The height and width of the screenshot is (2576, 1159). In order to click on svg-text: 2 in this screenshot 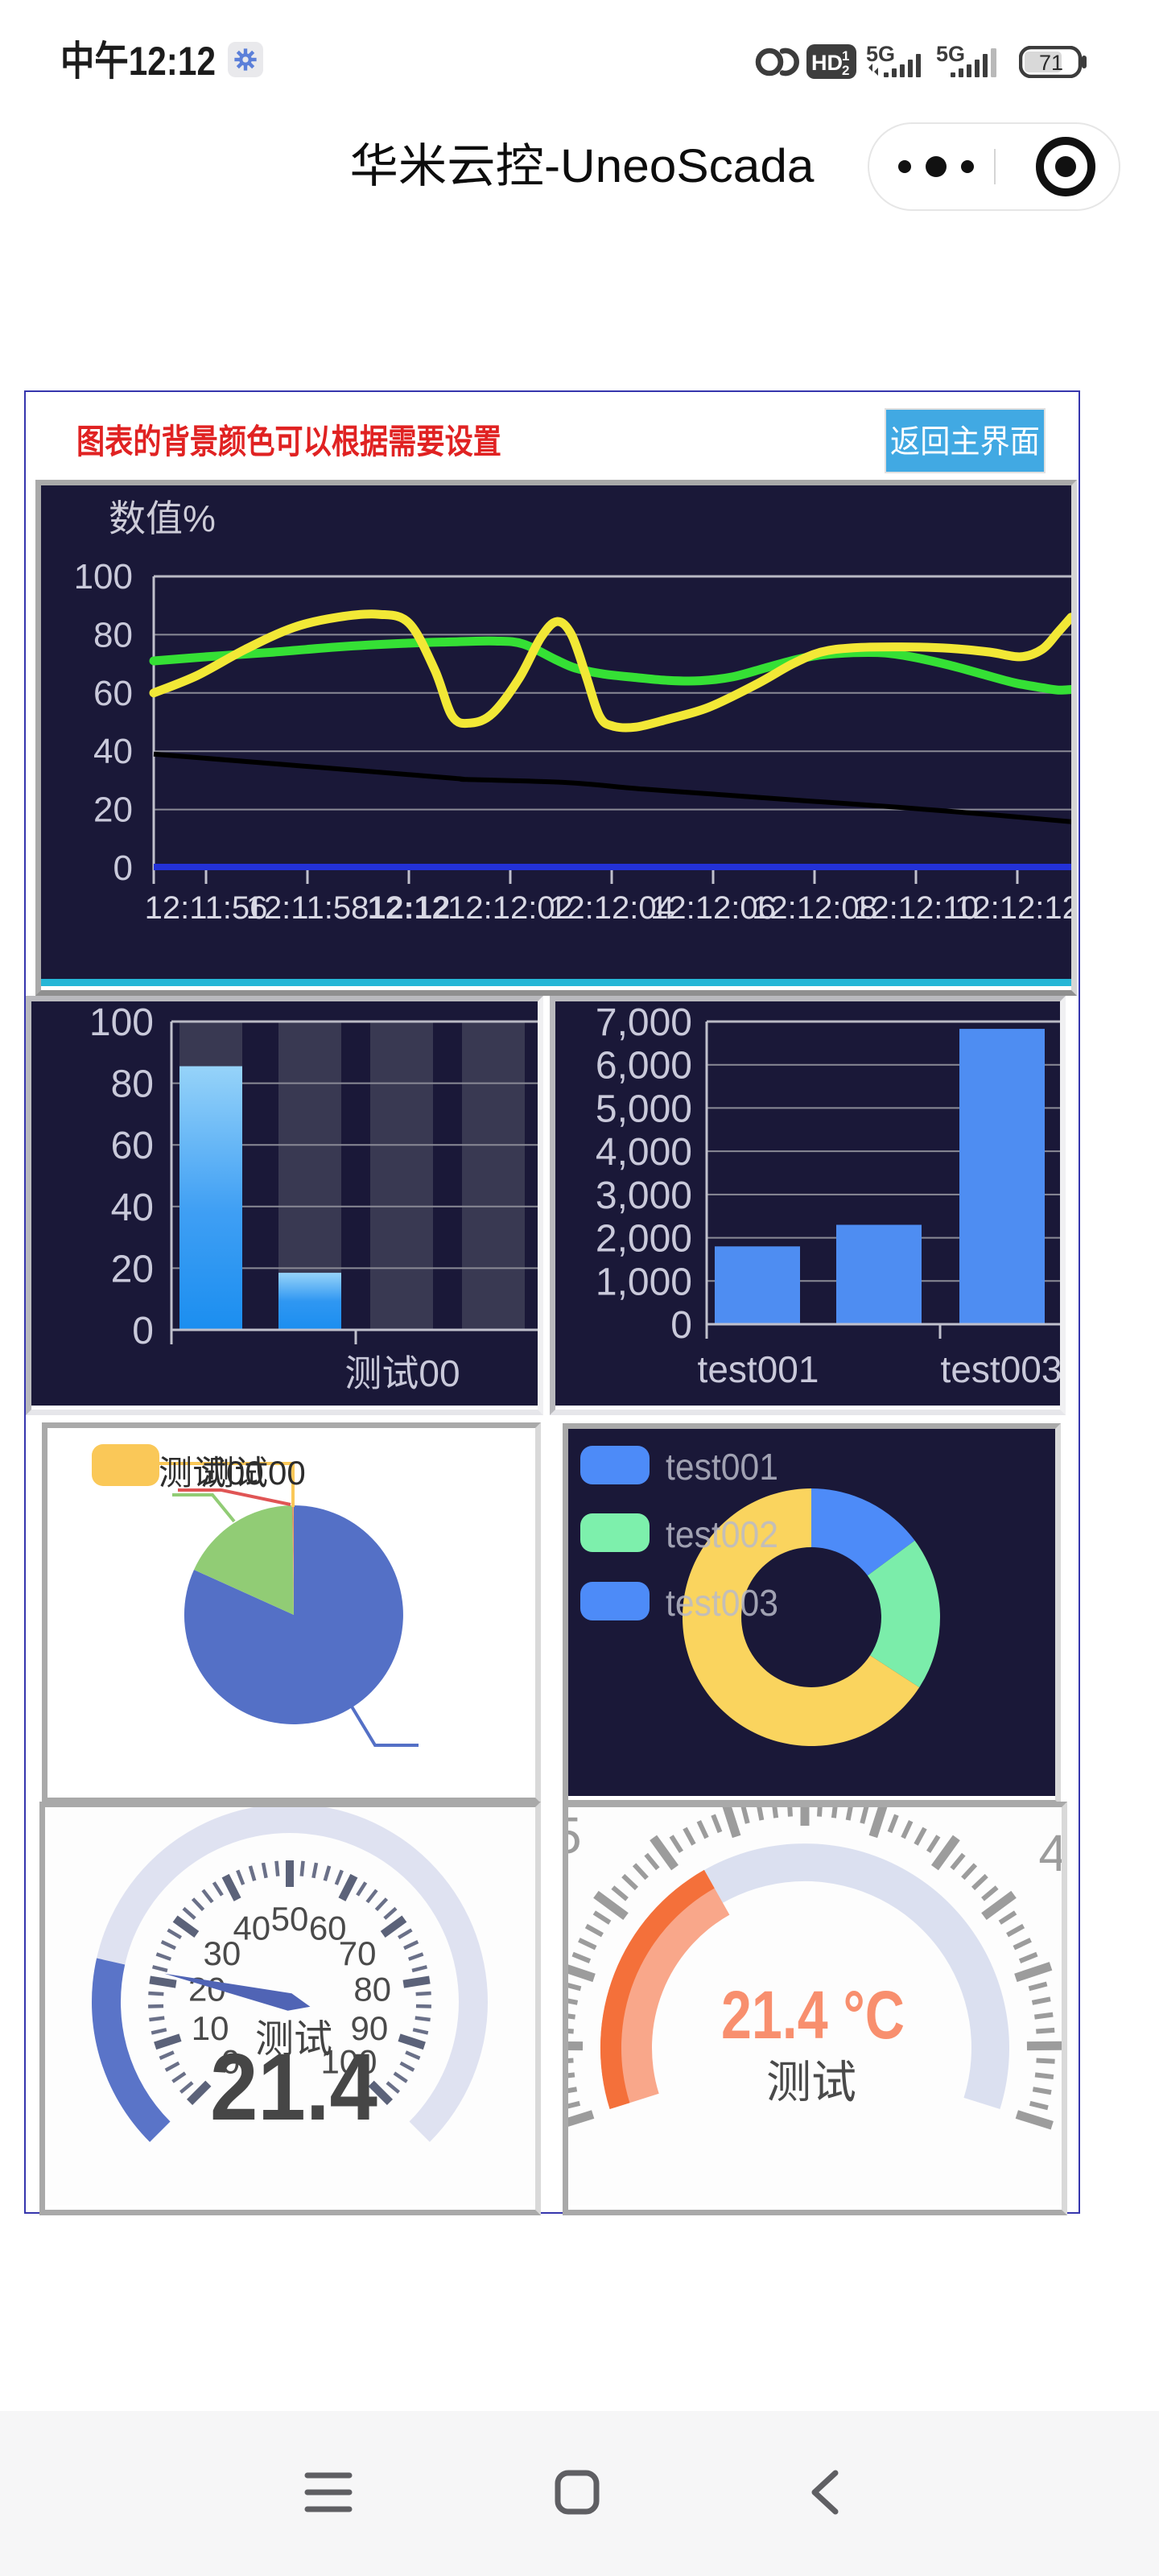, I will do `click(845, 70)`.